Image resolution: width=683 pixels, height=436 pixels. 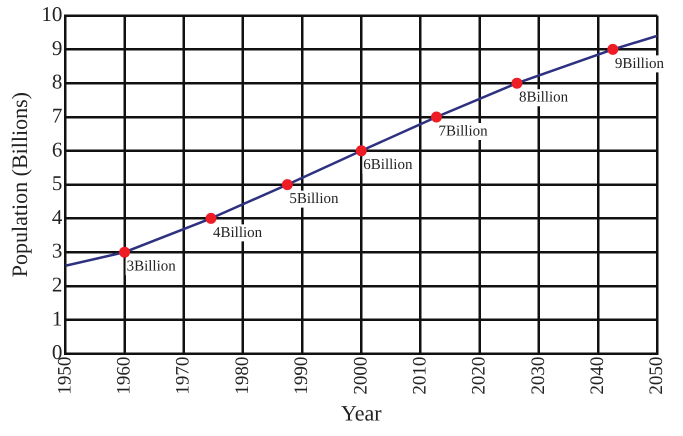 What do you see at coordinates (639, 64) in the screenshot?
I see `annotation: 9Billion` at bounding box center [639, 64].